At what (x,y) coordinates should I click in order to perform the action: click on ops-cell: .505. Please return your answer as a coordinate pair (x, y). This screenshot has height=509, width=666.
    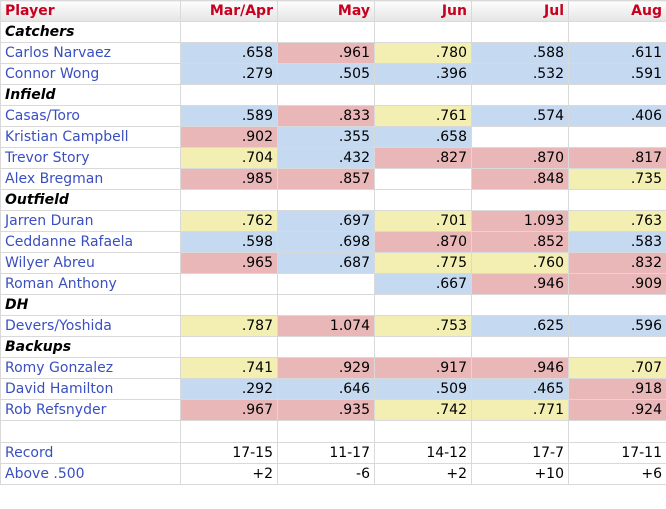
    Looking at the image, I should click on (326, 74).